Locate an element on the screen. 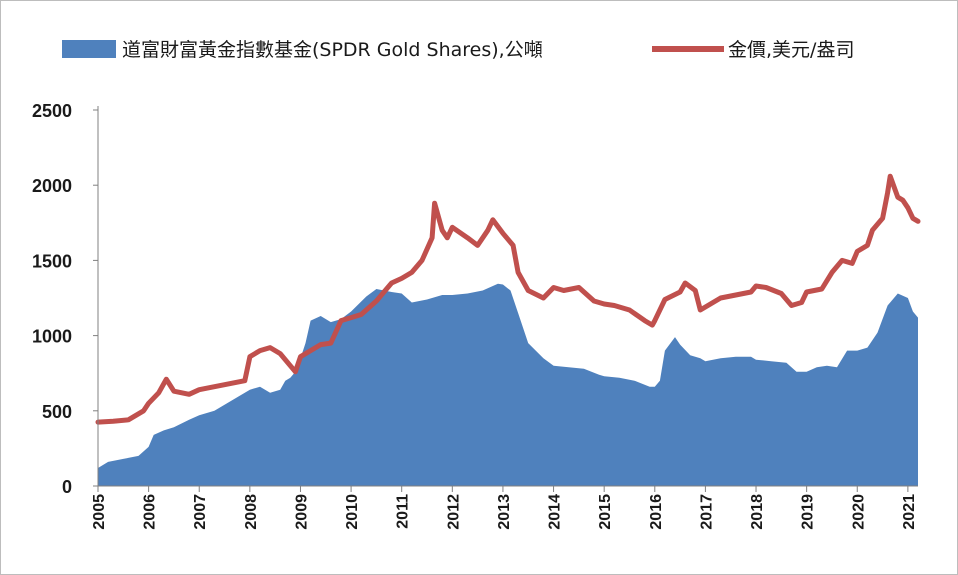 The height and width of the screenshot is (575, 958). legend-label-gold-etf: 道富財富黃金指數基金(SPDR Gold Shares),公噸 is located at coordinates (332, 50).